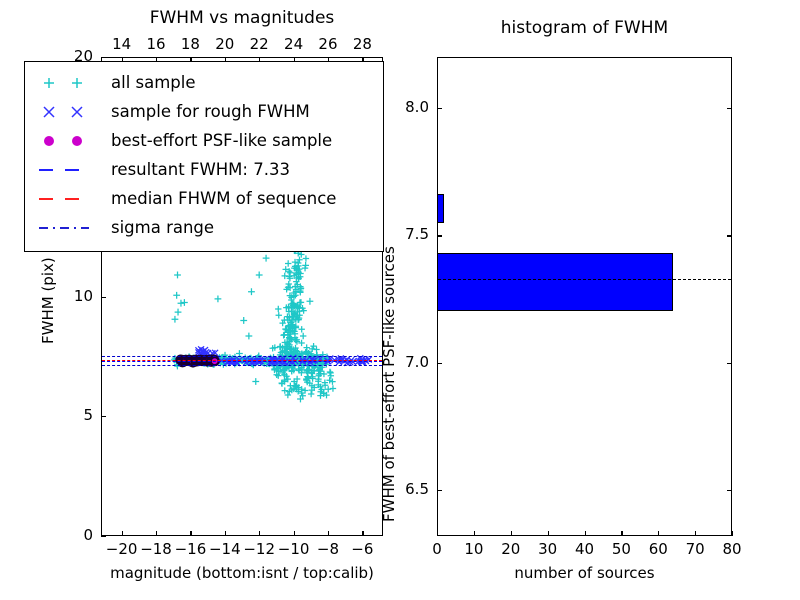 This screenshot has height=600, width=800. What do you see at coordinates (200, 169) in the screenshot?
I see `legend-label: resultant FWHM: 7.33` at bounding box center [200, 169].